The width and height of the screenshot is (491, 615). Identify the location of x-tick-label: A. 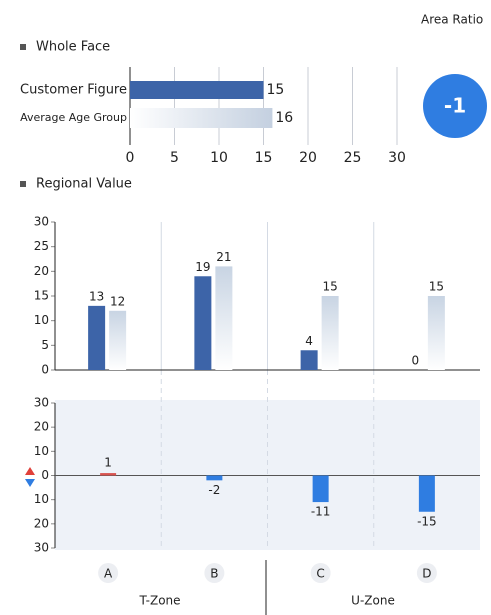
(108, 574).